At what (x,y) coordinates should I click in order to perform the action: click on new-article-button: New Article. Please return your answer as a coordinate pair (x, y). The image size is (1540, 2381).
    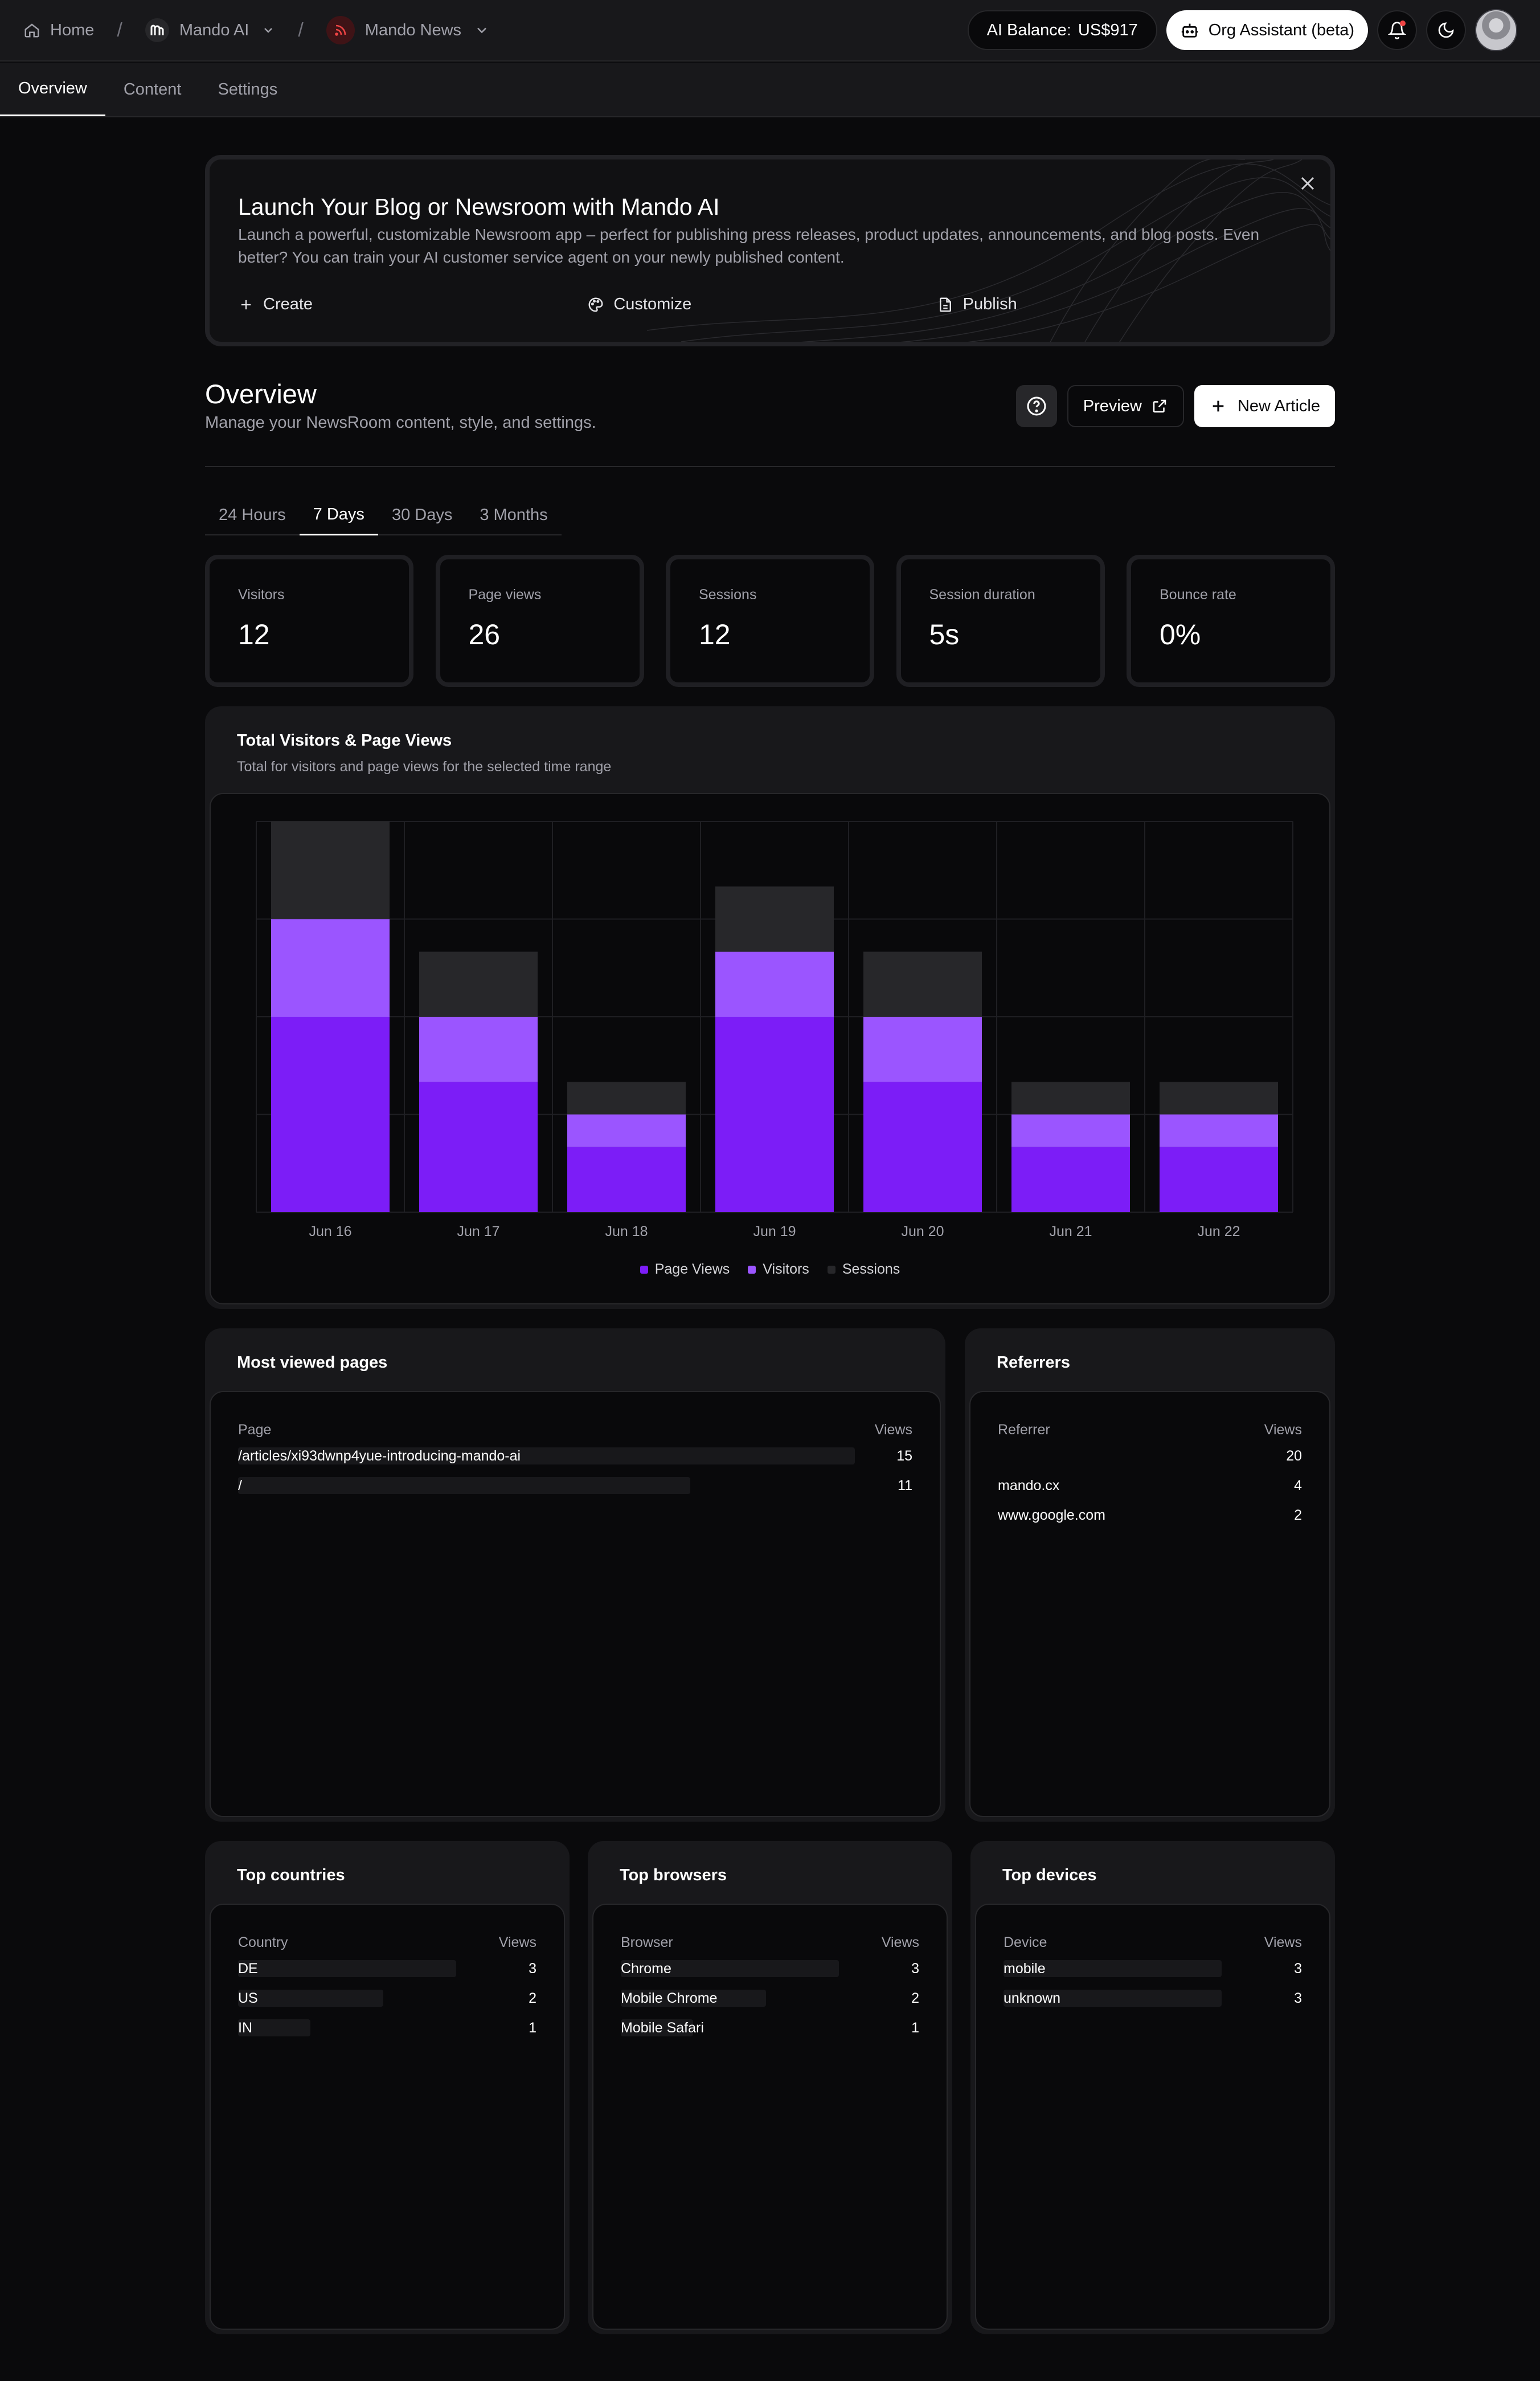
    Looking at the image, I should click on (1264, 406).